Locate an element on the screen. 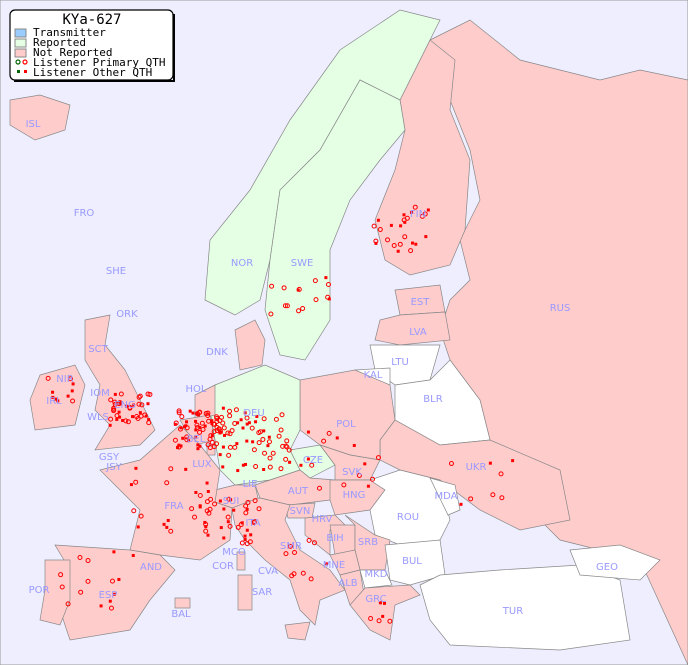 This screenshot has width=688, height=665. label-bal: BAL is located at coordinates (181, 614).